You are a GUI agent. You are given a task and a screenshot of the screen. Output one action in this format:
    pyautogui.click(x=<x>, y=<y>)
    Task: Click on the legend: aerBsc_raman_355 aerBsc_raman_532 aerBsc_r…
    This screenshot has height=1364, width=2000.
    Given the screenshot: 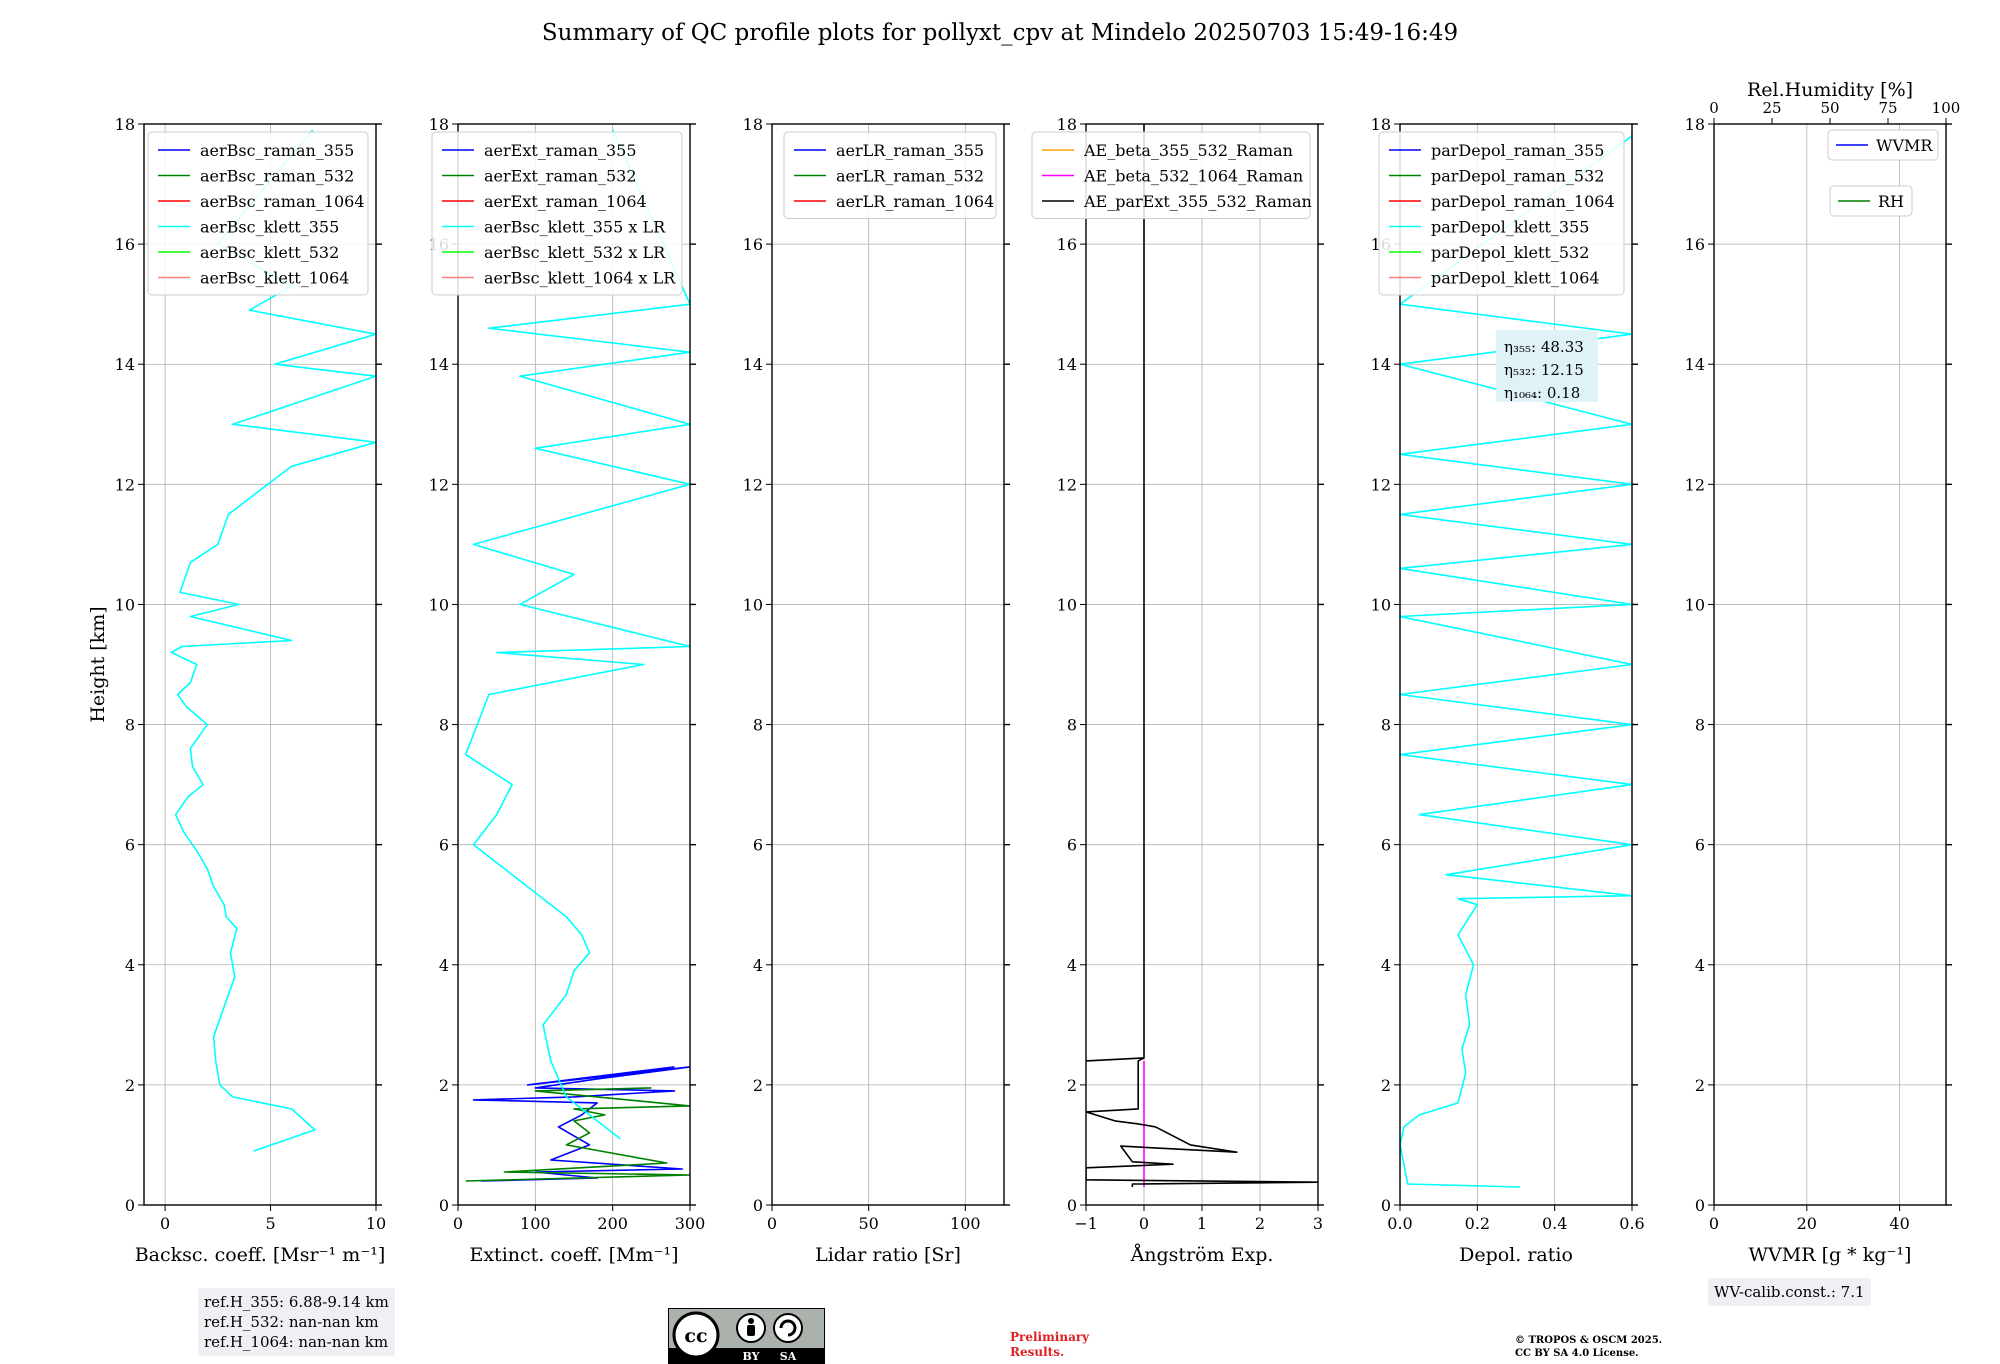 What is the action you would take?
    pyautogui.click(x=258, y=213)
    